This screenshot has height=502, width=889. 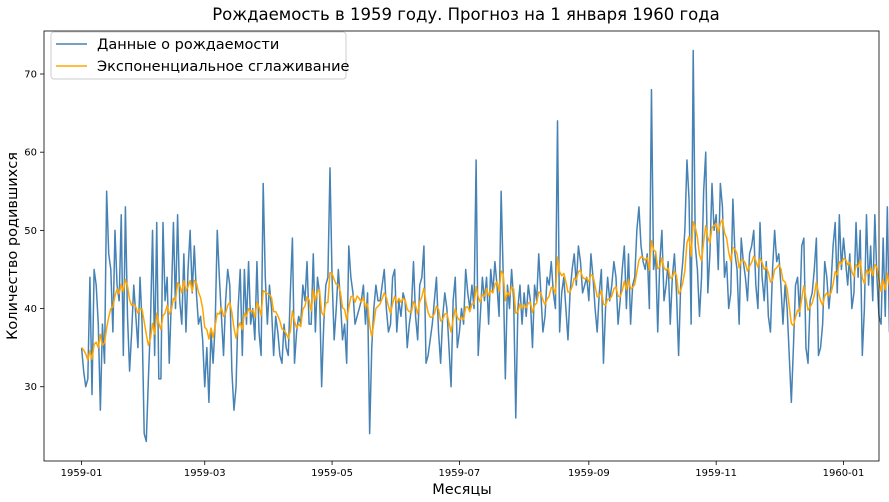 I want to click on x-tick-label: 1959-03, so click(x=205, y=473).